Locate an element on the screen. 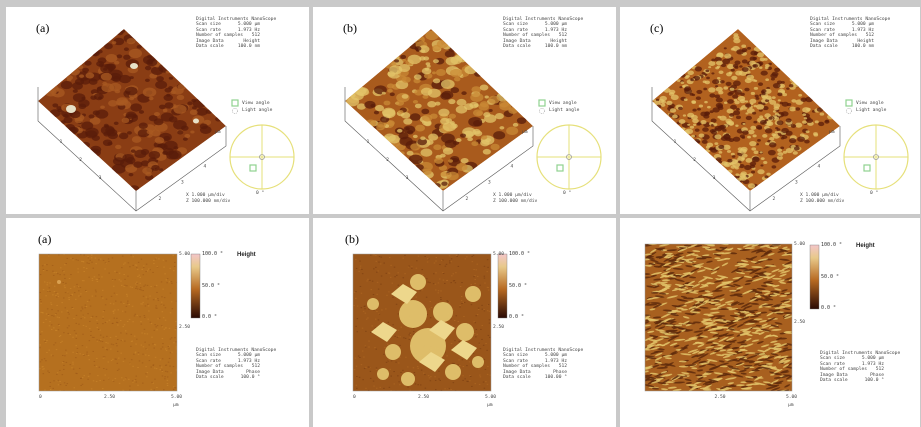 The image size is (921, 427). colorbar-mid: 50.0 ° is located at coordinates (518, 286).